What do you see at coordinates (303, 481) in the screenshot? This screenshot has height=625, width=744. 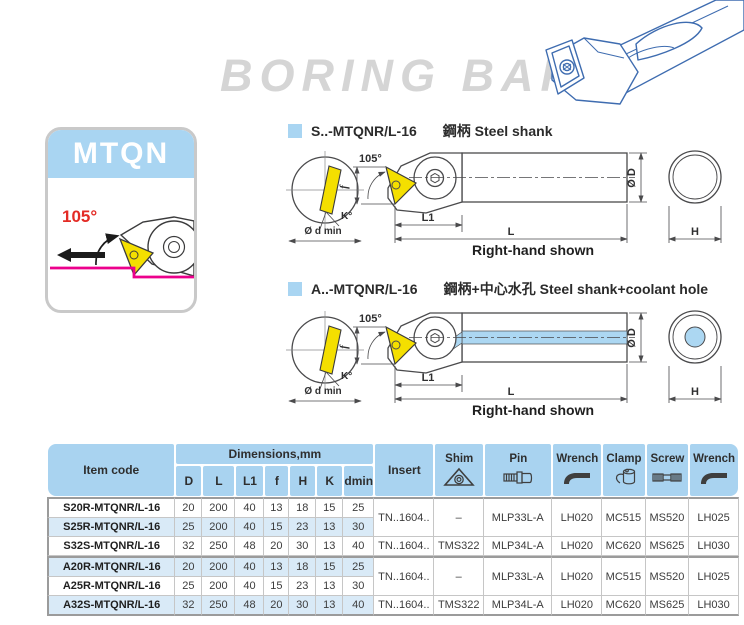 I see `col-h: H` at bounding box center [303, 481].